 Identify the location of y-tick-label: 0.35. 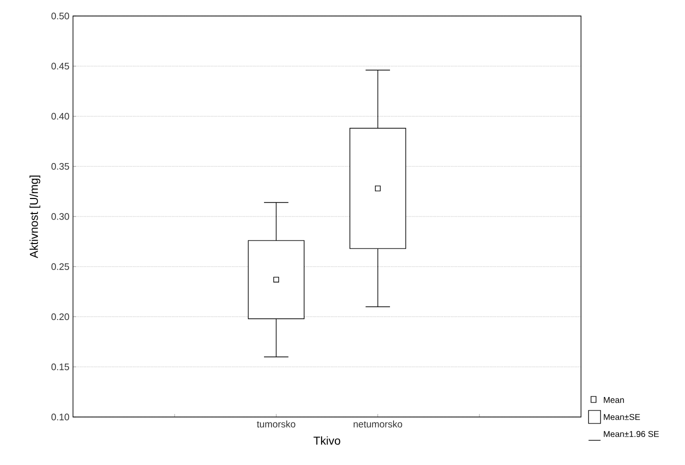
(60, 166).